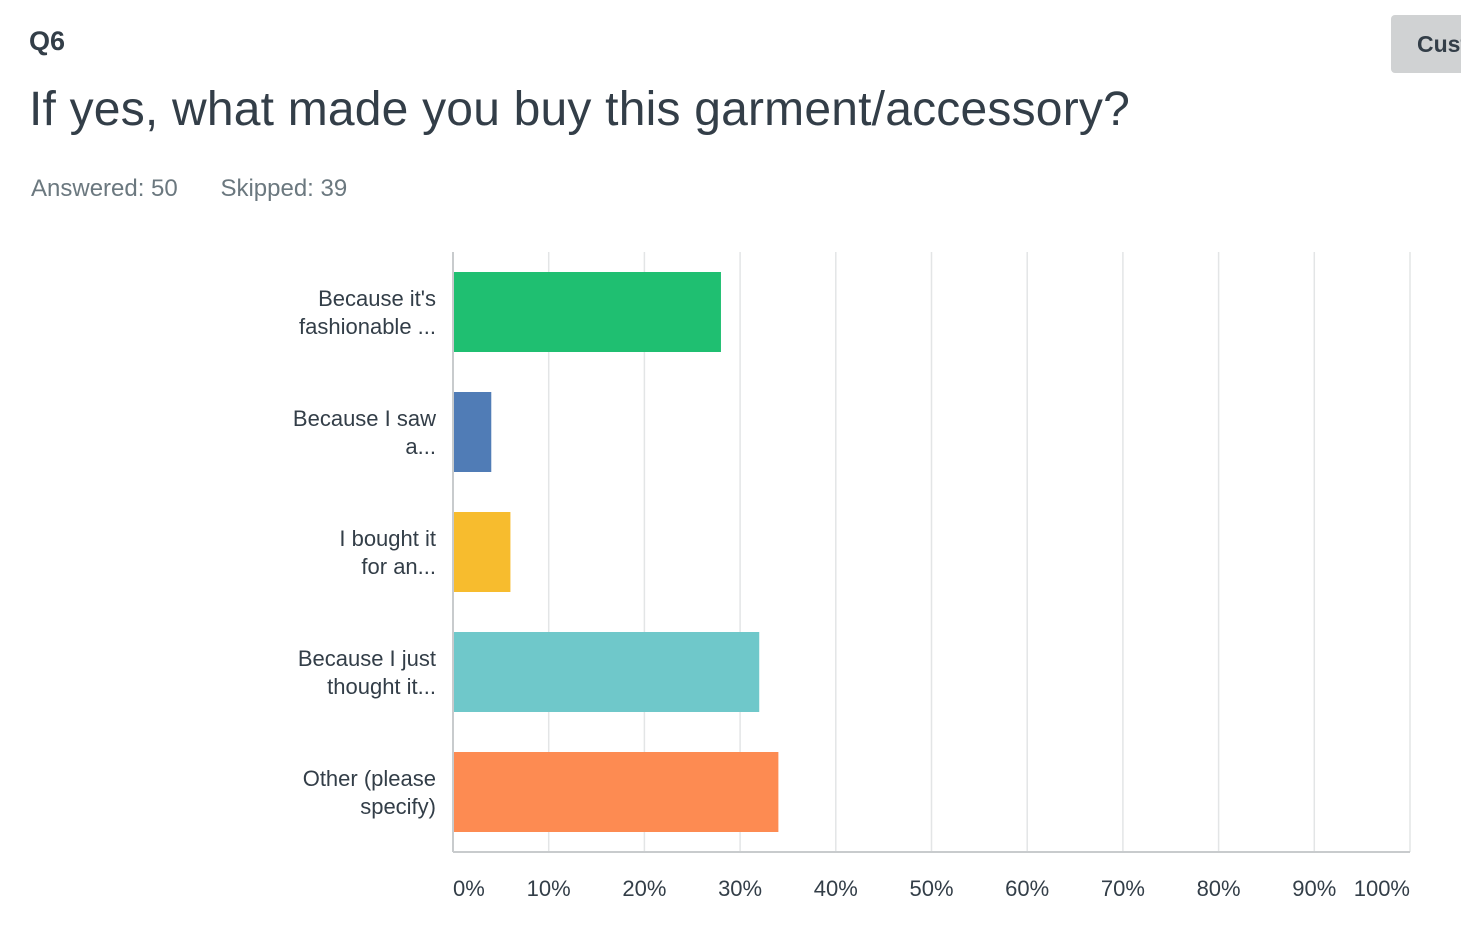 The height and width of the screenshot is (943, 1461). I want to click on x-tick-label: 0%, so click(469, 888).